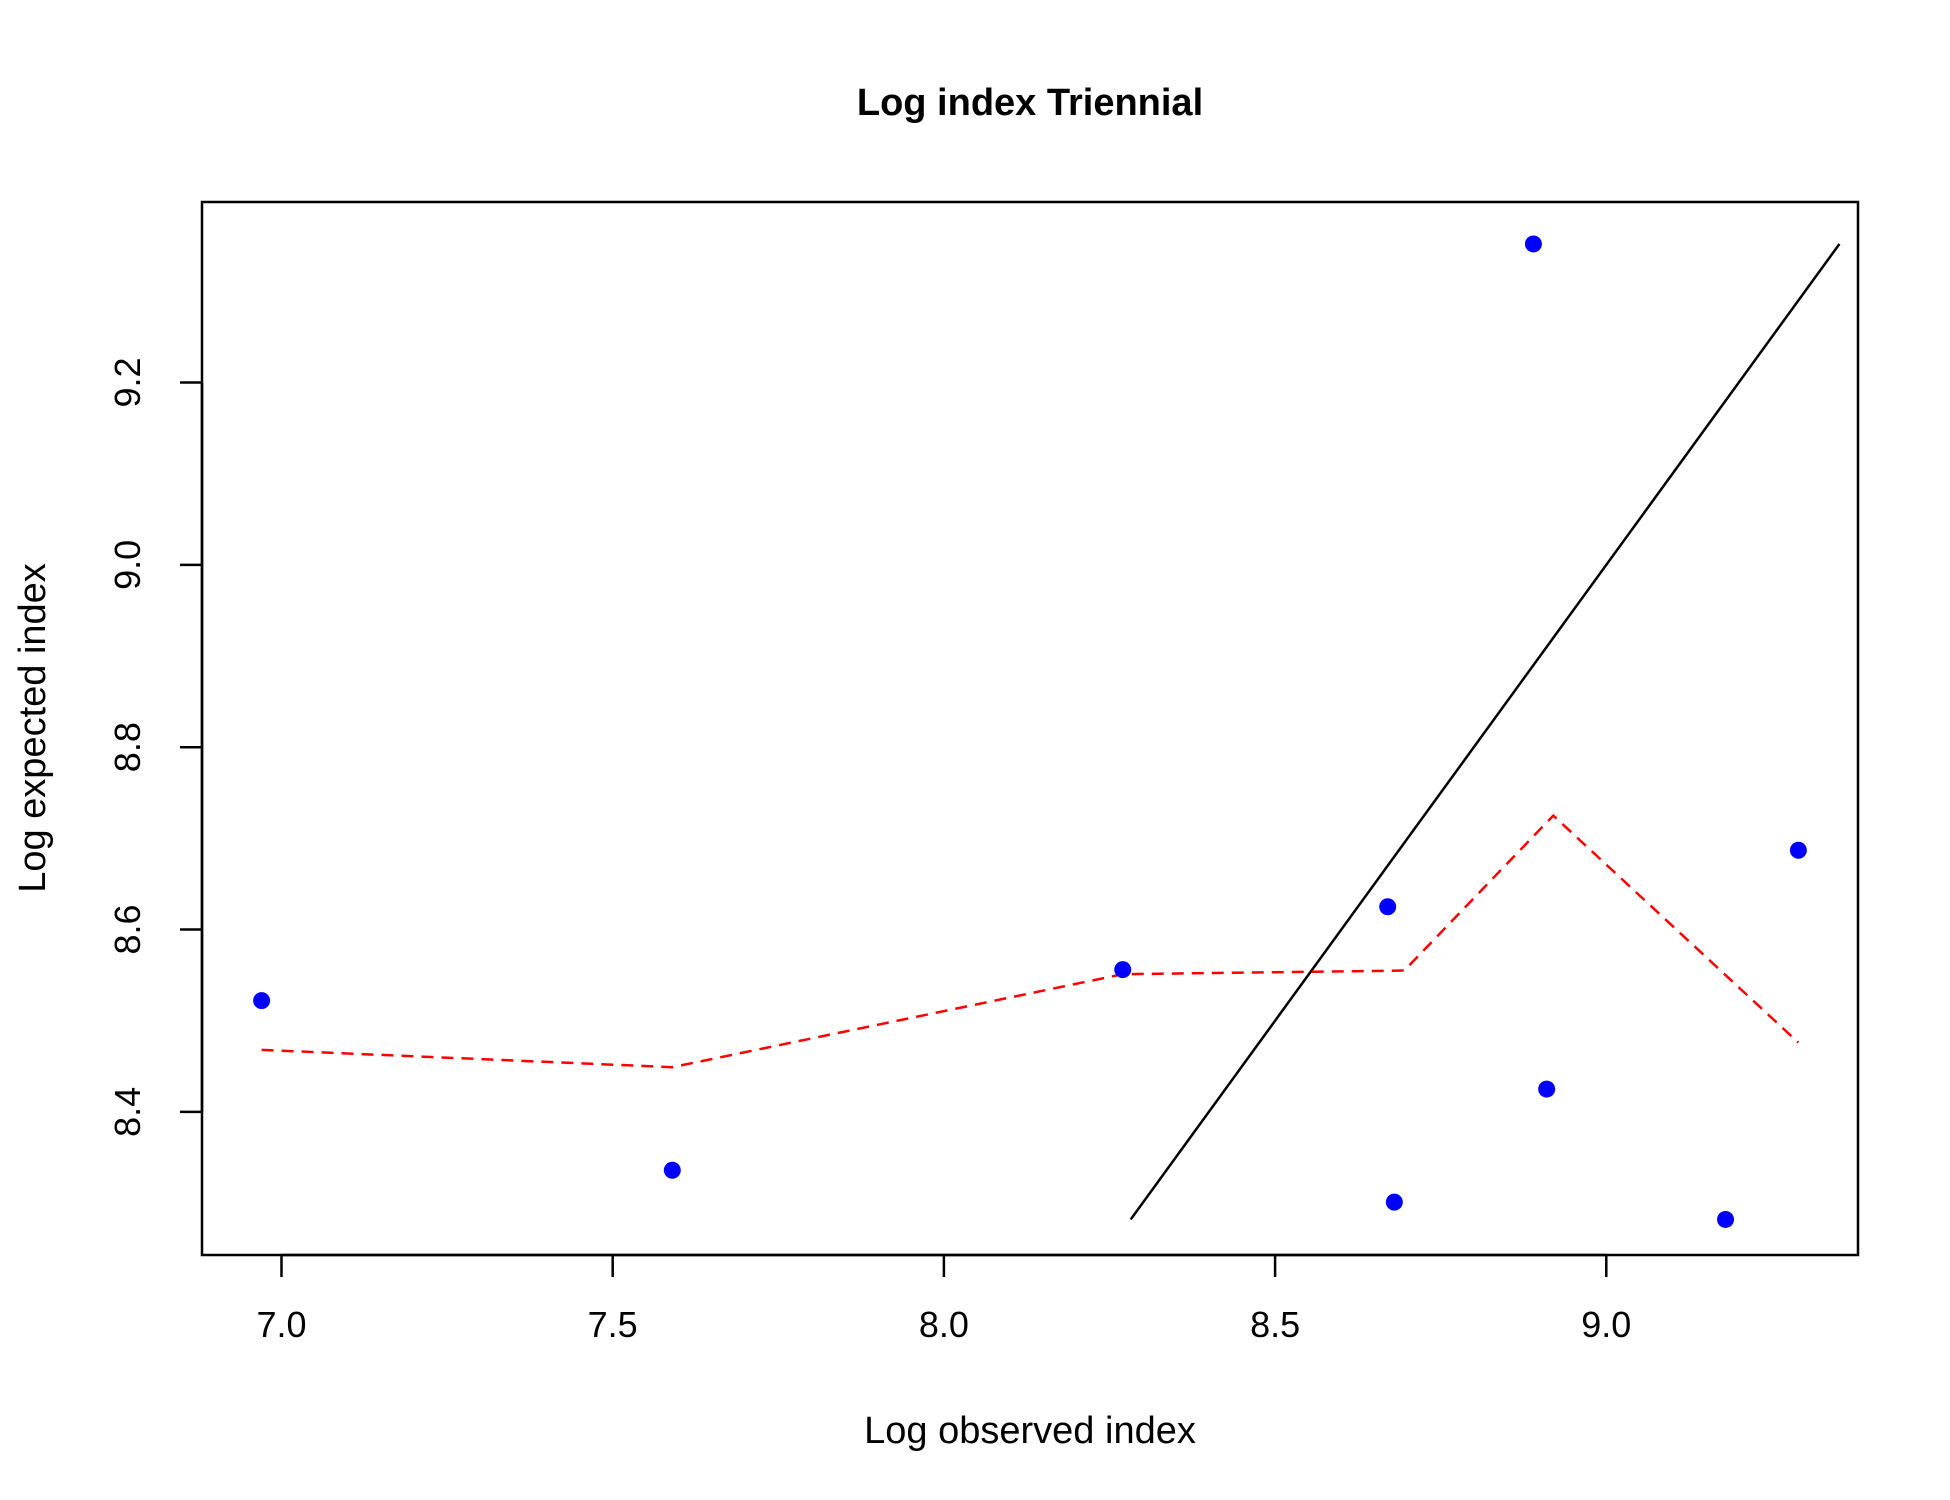 The width and height of the screenshot is (1950, 1500). What do you see at coordinates (127, 930) in the screenshot?
I see `y-tick-label: 8.6` at bounding box center [127, 930].